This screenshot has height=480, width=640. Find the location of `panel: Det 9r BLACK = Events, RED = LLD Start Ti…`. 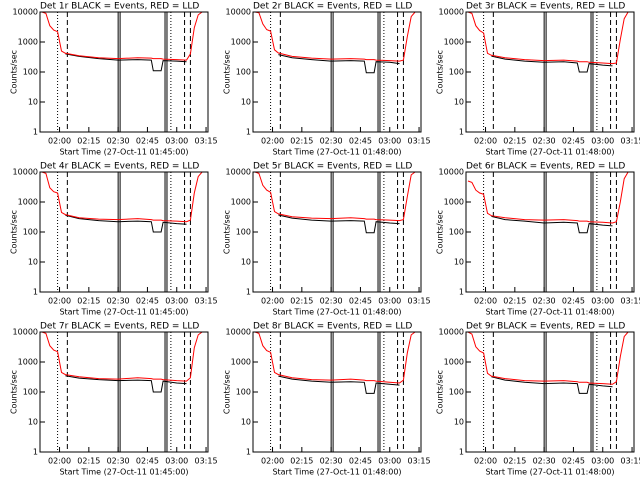

panel: Det 9r BLACK = Events, RED = LLD Start Ti… is located at coordinates (538, 399).